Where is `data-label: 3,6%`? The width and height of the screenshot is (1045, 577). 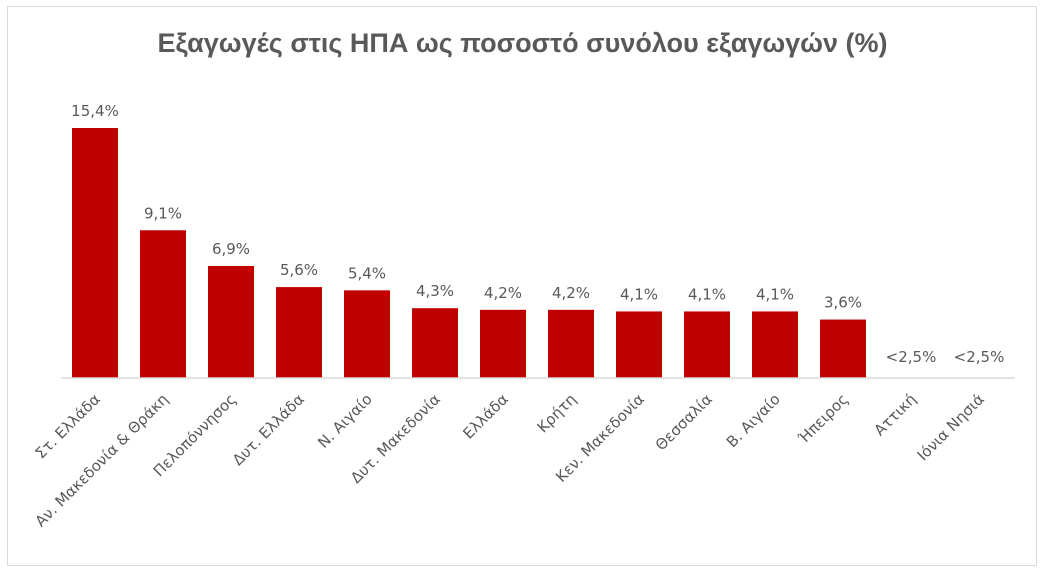
data-label: 3,6% is located at coordinates (843, 303).